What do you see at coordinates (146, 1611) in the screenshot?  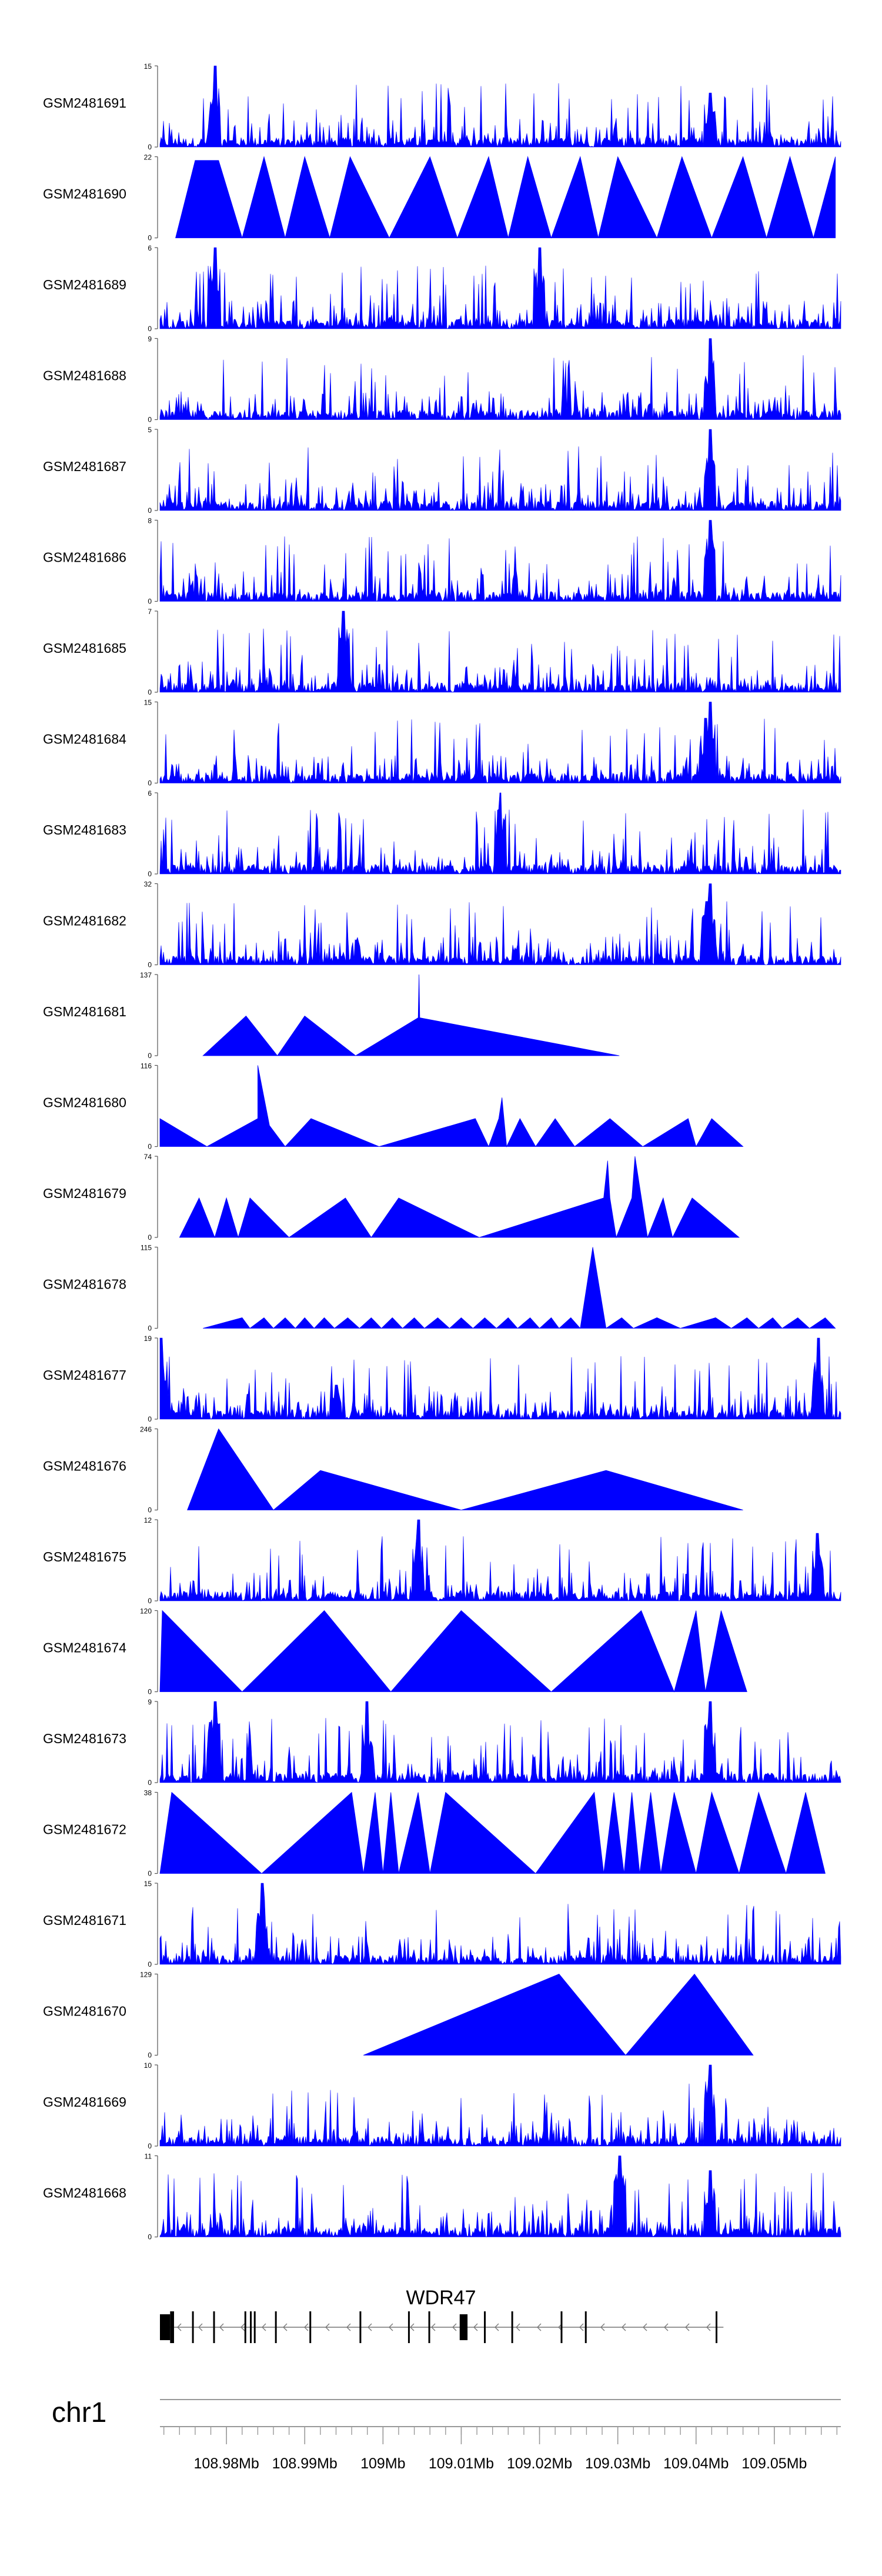 I see `y-max-label: 120` at bounding box center [146, 1611].